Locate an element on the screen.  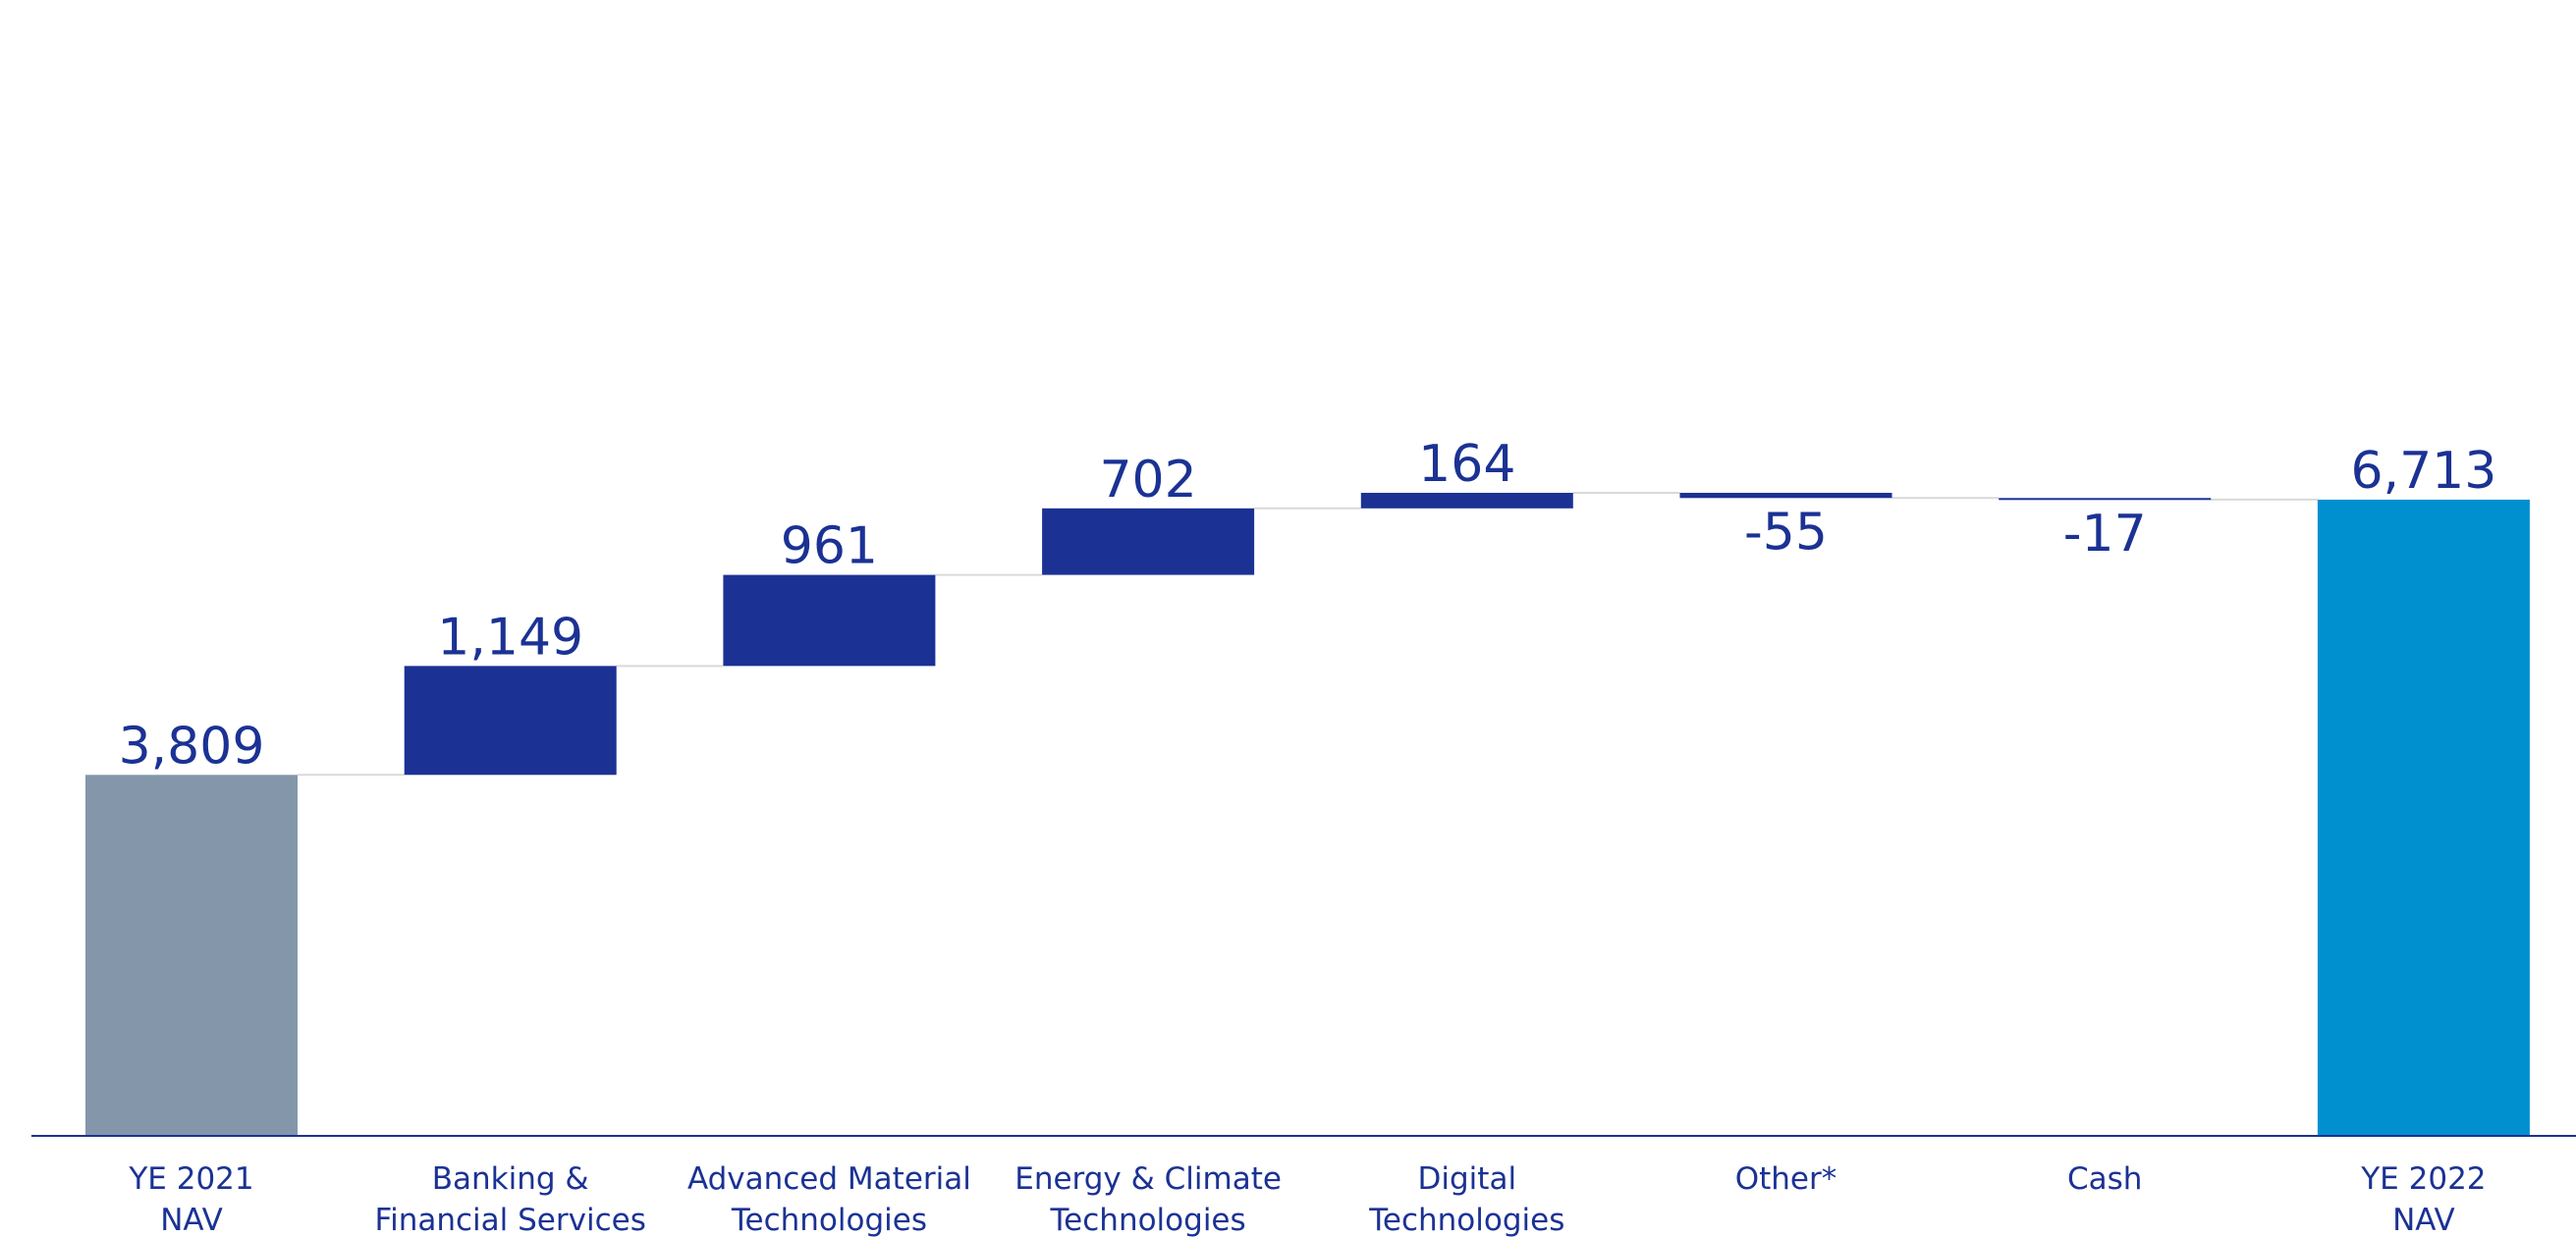
category-label-1: YE 2021 NAV is located at coordinates (190, 1199).